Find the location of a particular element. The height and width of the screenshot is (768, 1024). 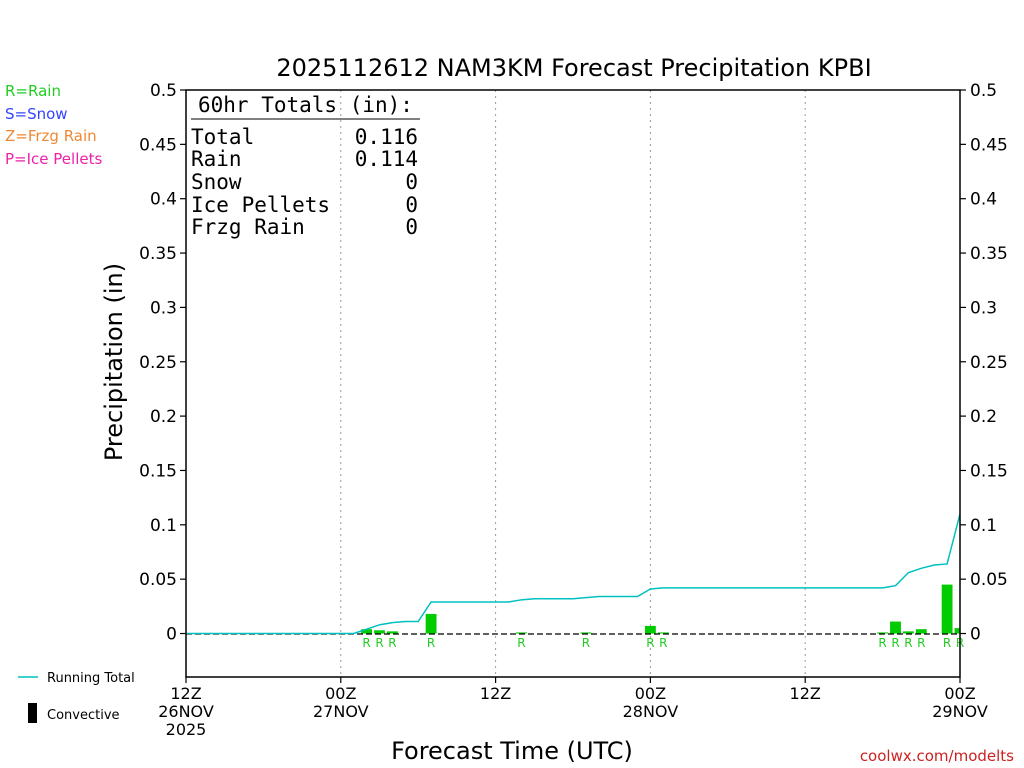

legend-rain: R=Rain is located at coordinates (33, 91).